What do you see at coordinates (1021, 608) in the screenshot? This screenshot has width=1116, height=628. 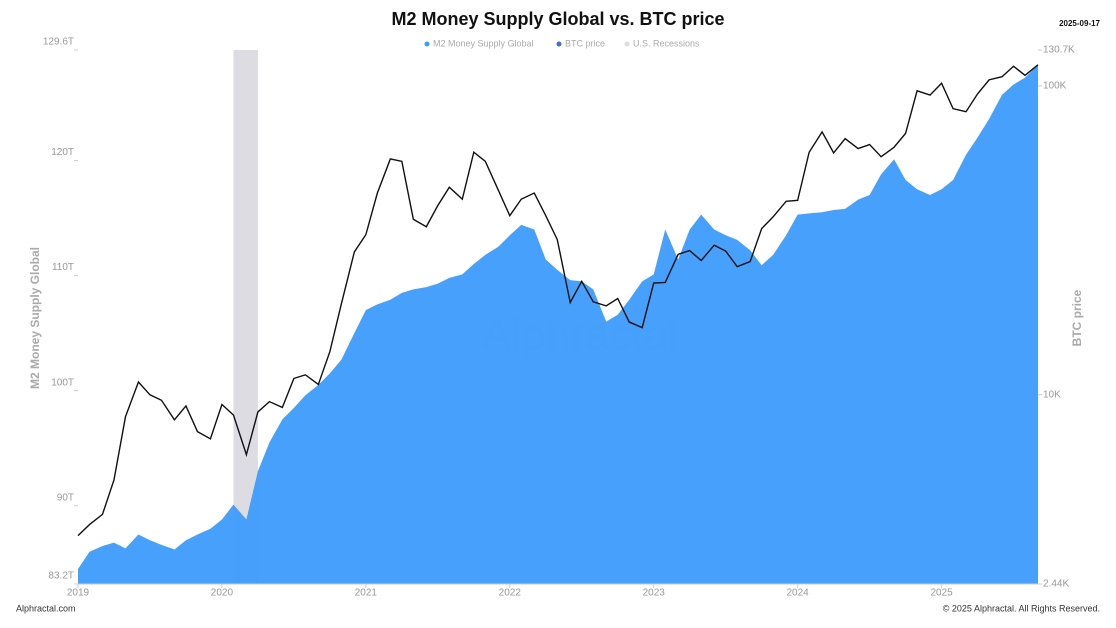 I see `footer-right: © 2025 Alphractal. All Rights Reserved.` at bounding box center [1021, 608].